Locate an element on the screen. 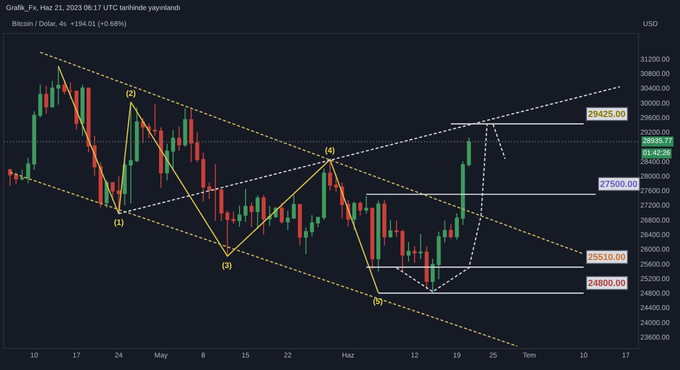 Image resolution: width=680 pixels, height=370 pixels. annotation: 29425.00 is located at coordinates (607, 114).